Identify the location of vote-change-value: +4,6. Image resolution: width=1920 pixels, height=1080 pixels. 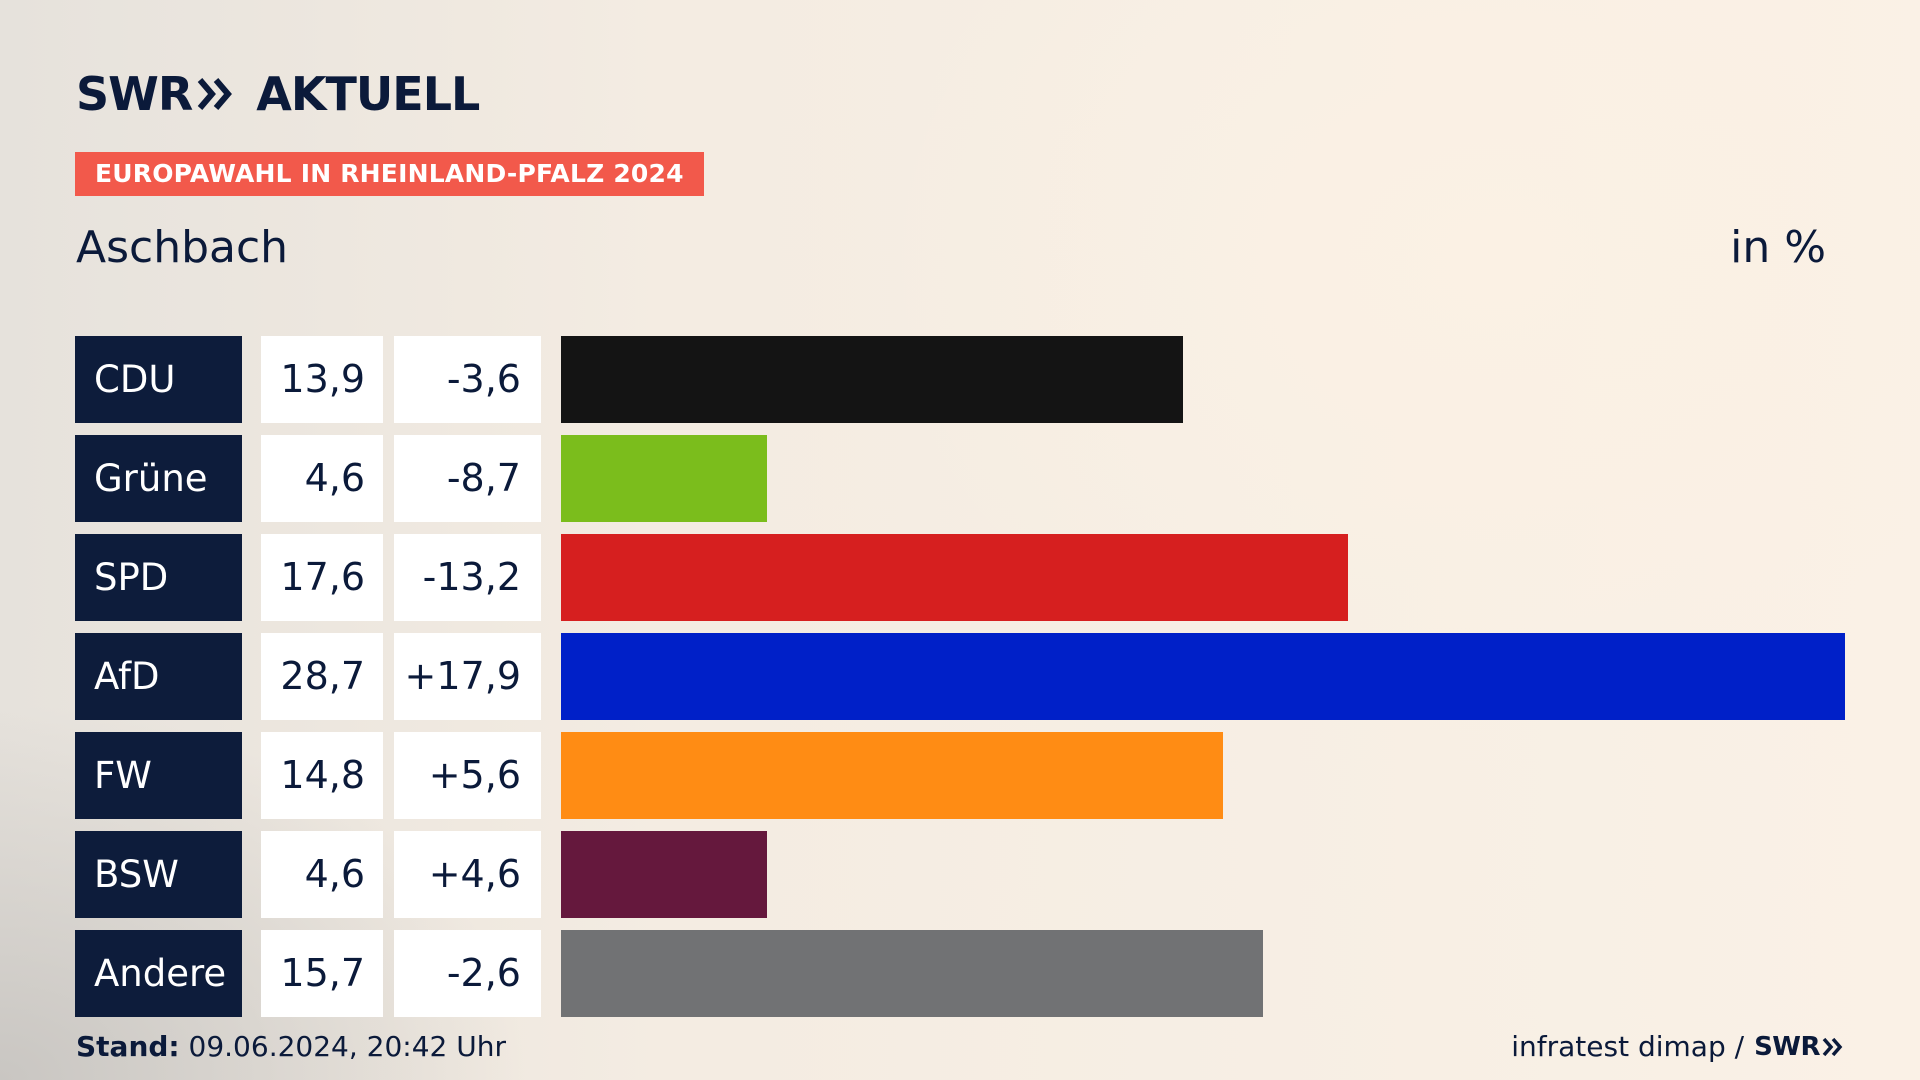
(467, 874).